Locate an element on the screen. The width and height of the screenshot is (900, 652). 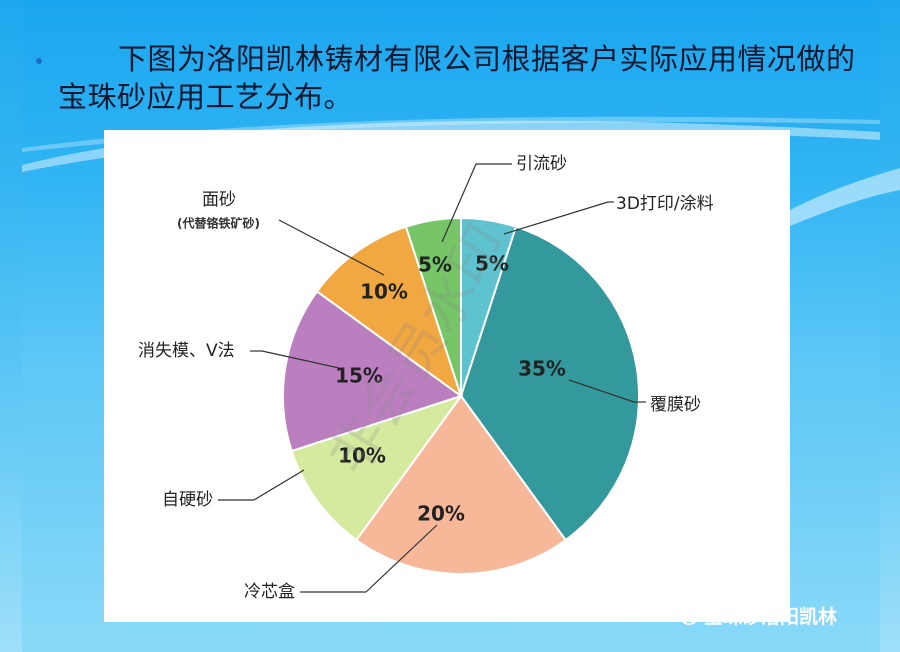
slice-category-label: 自硬砂 is located at coordinates (187, 500).